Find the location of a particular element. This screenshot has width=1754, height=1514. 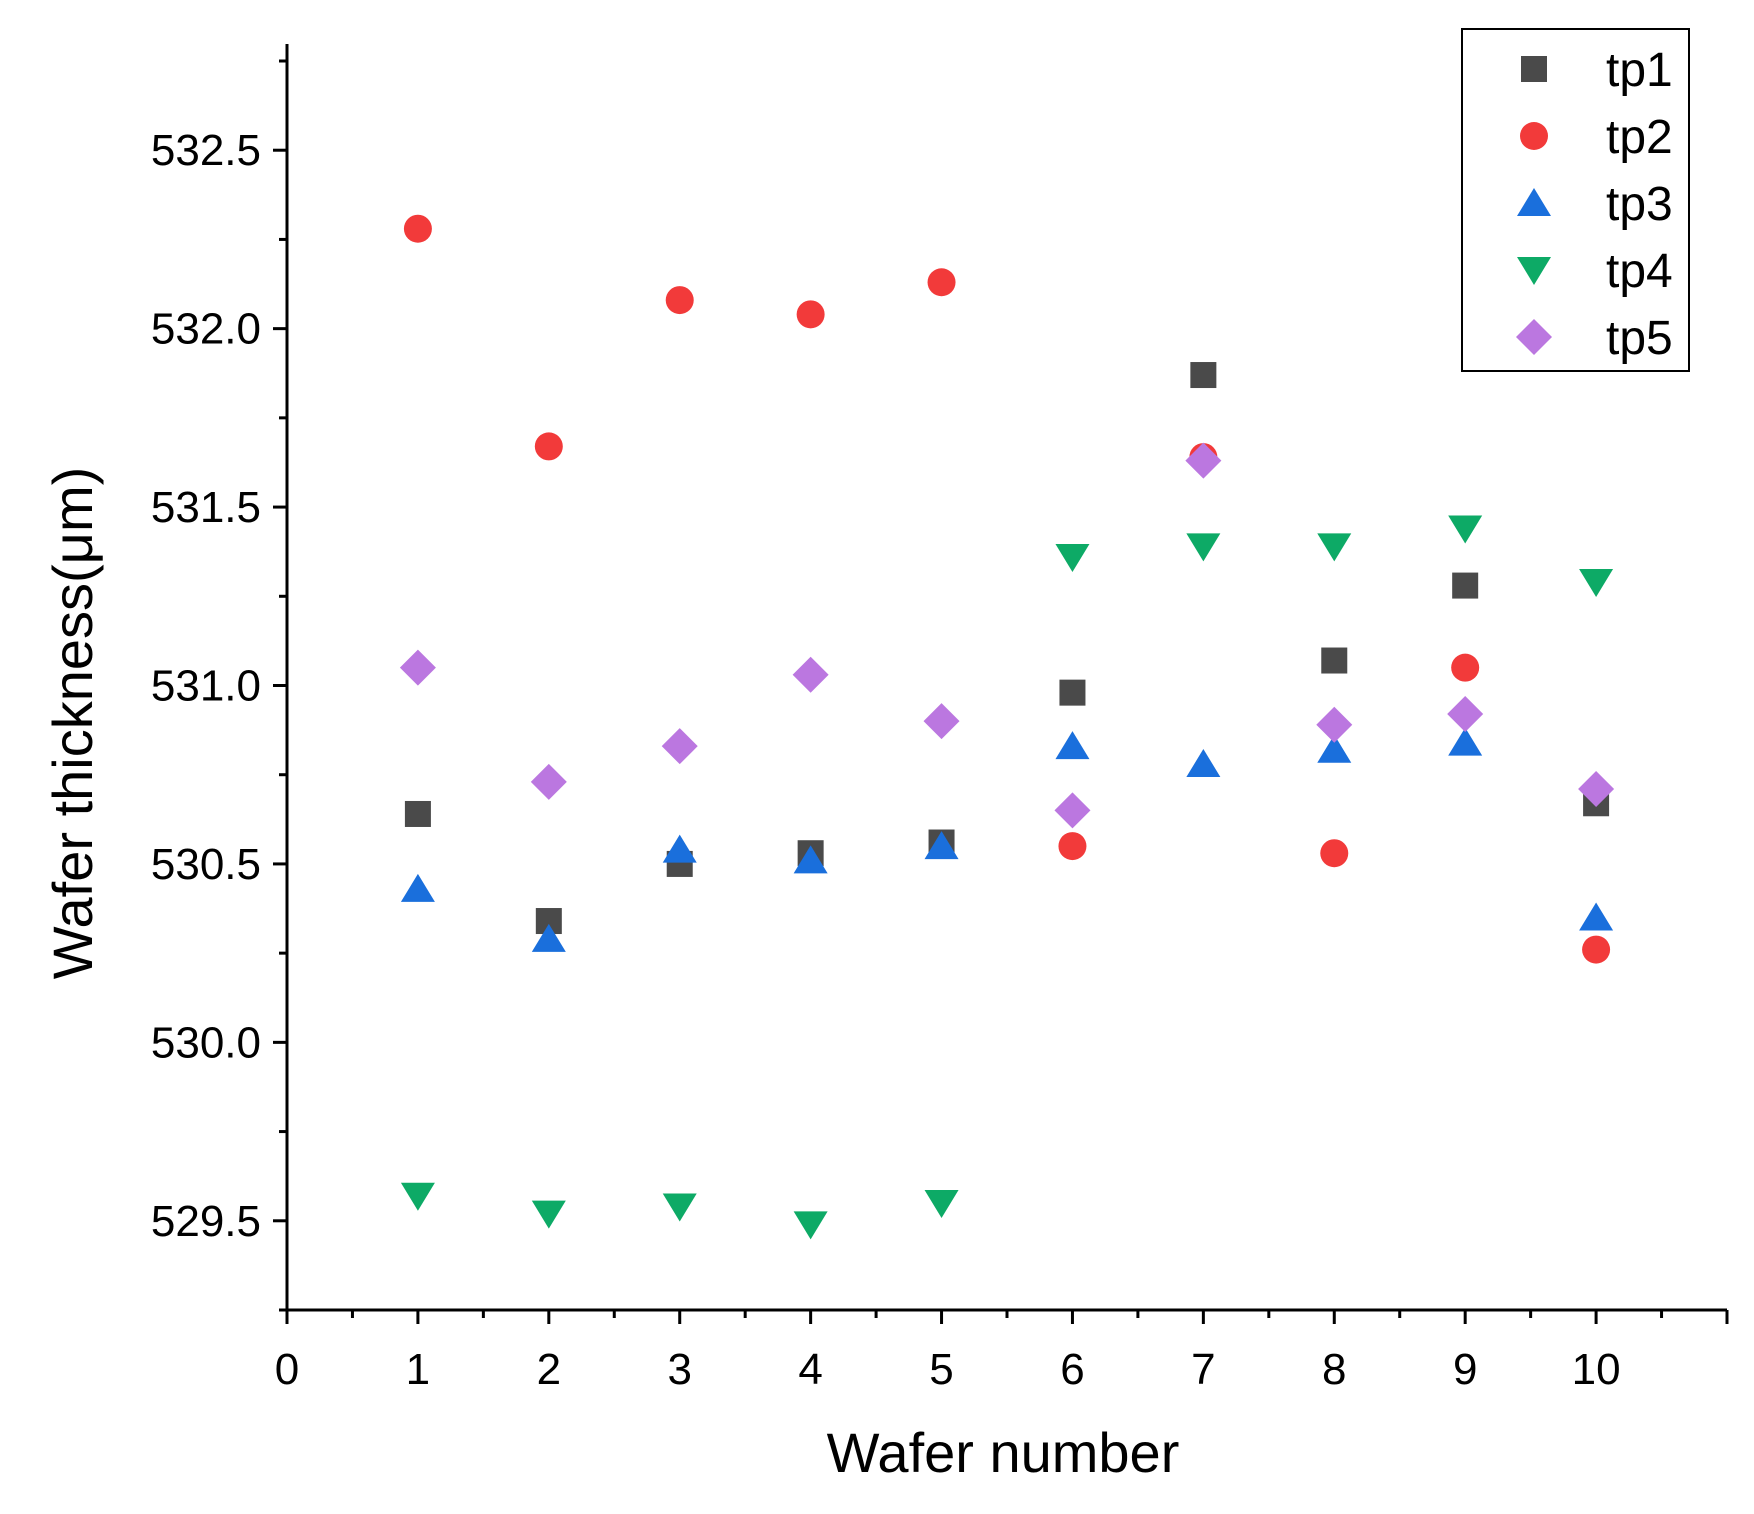

x-tick-label: 4 is located at coordinates (810, 1369).